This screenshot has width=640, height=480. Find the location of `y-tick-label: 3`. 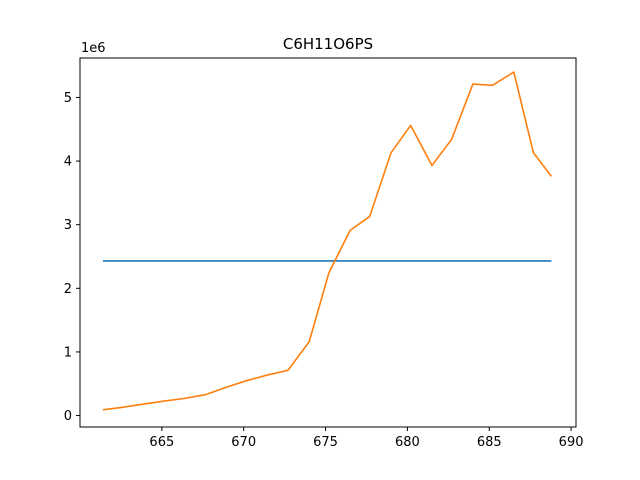

y-tick-label: 3 is located at coordinates (68, 225).